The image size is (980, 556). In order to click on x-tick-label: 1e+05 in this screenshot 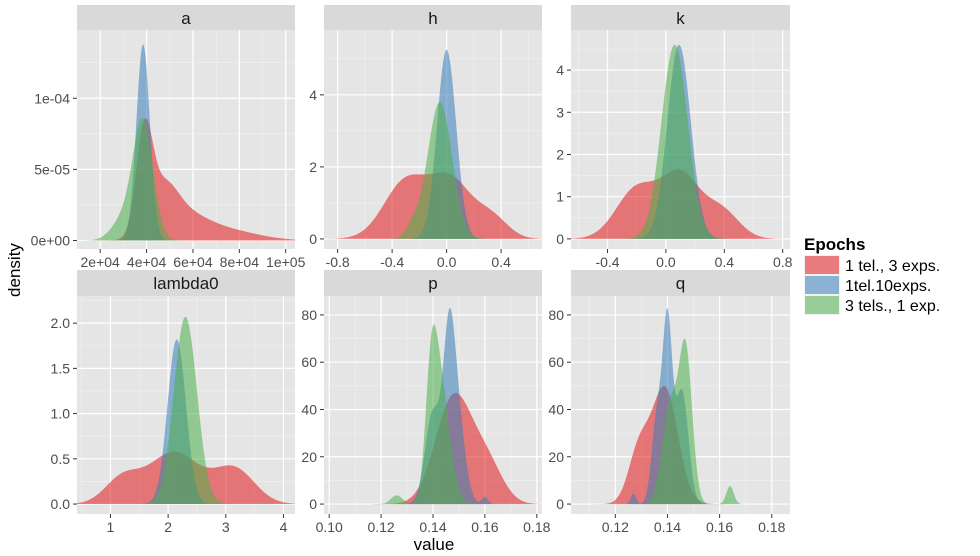, I will do `click(286, 262)`.